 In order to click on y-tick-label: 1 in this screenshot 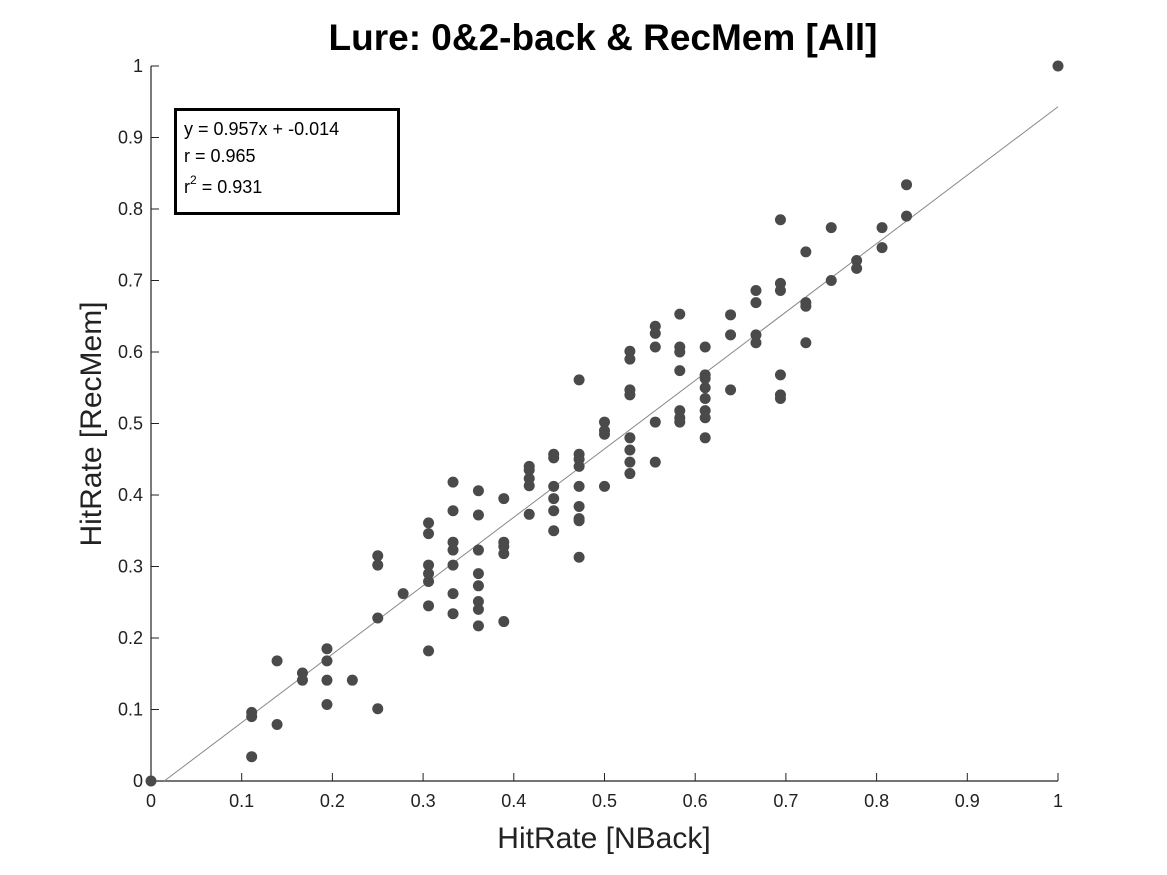, I will do `click(138, 66)`.